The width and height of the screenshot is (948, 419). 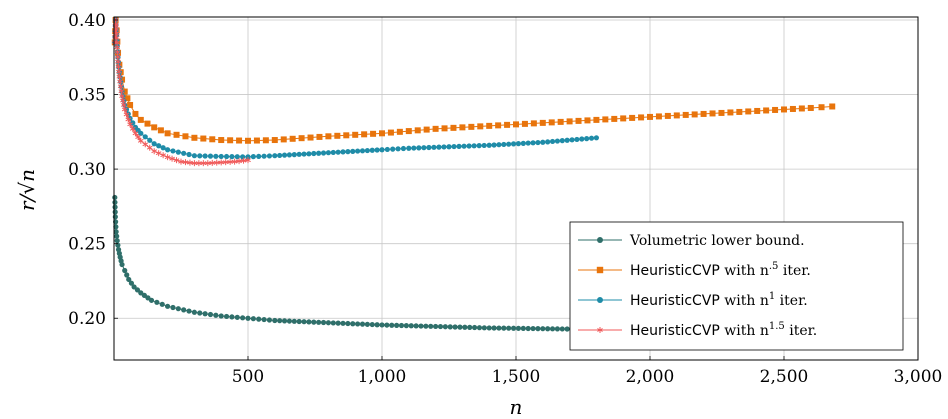 What do you see at coordinates (87, 319) in the screenshot?
I see `y-tick-label: 0.20` at bounding box center [87, 319].